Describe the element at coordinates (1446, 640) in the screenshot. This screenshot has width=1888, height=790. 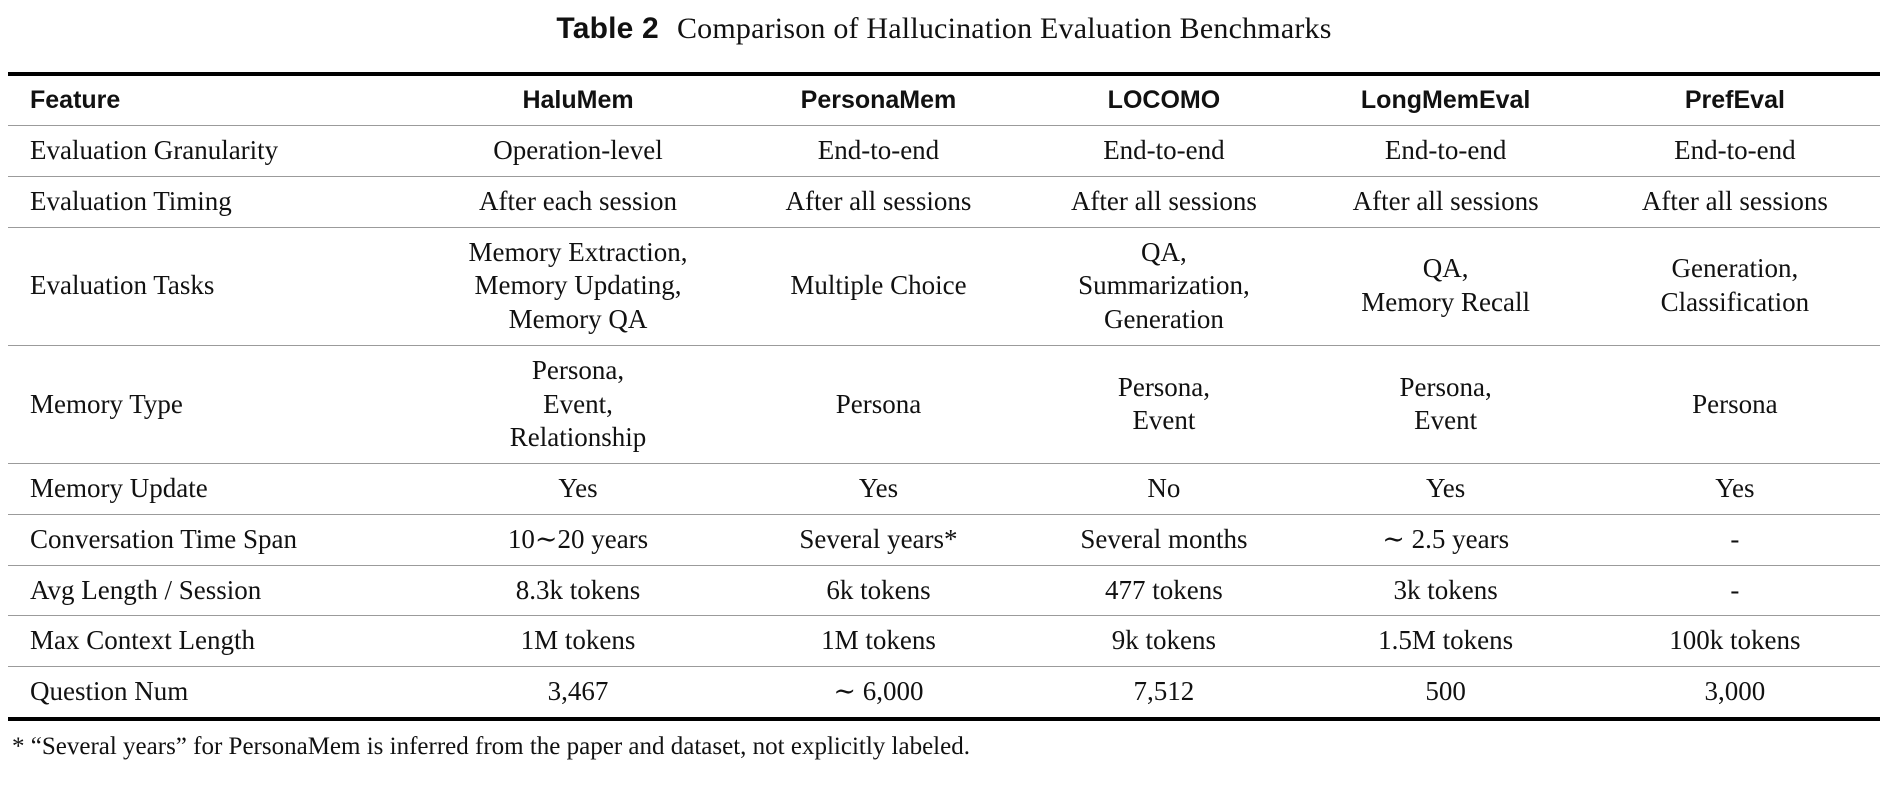
I see `table-cell: 1.5M tokens` at that location.